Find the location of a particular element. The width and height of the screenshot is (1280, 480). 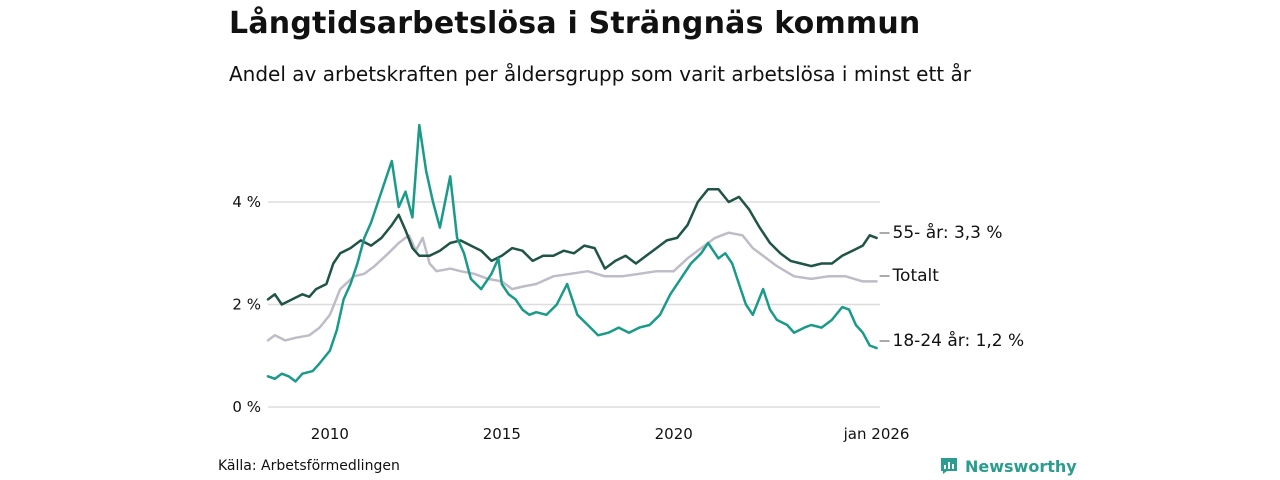

y-tick-label: 0 % is located at coordinates (246, 407).